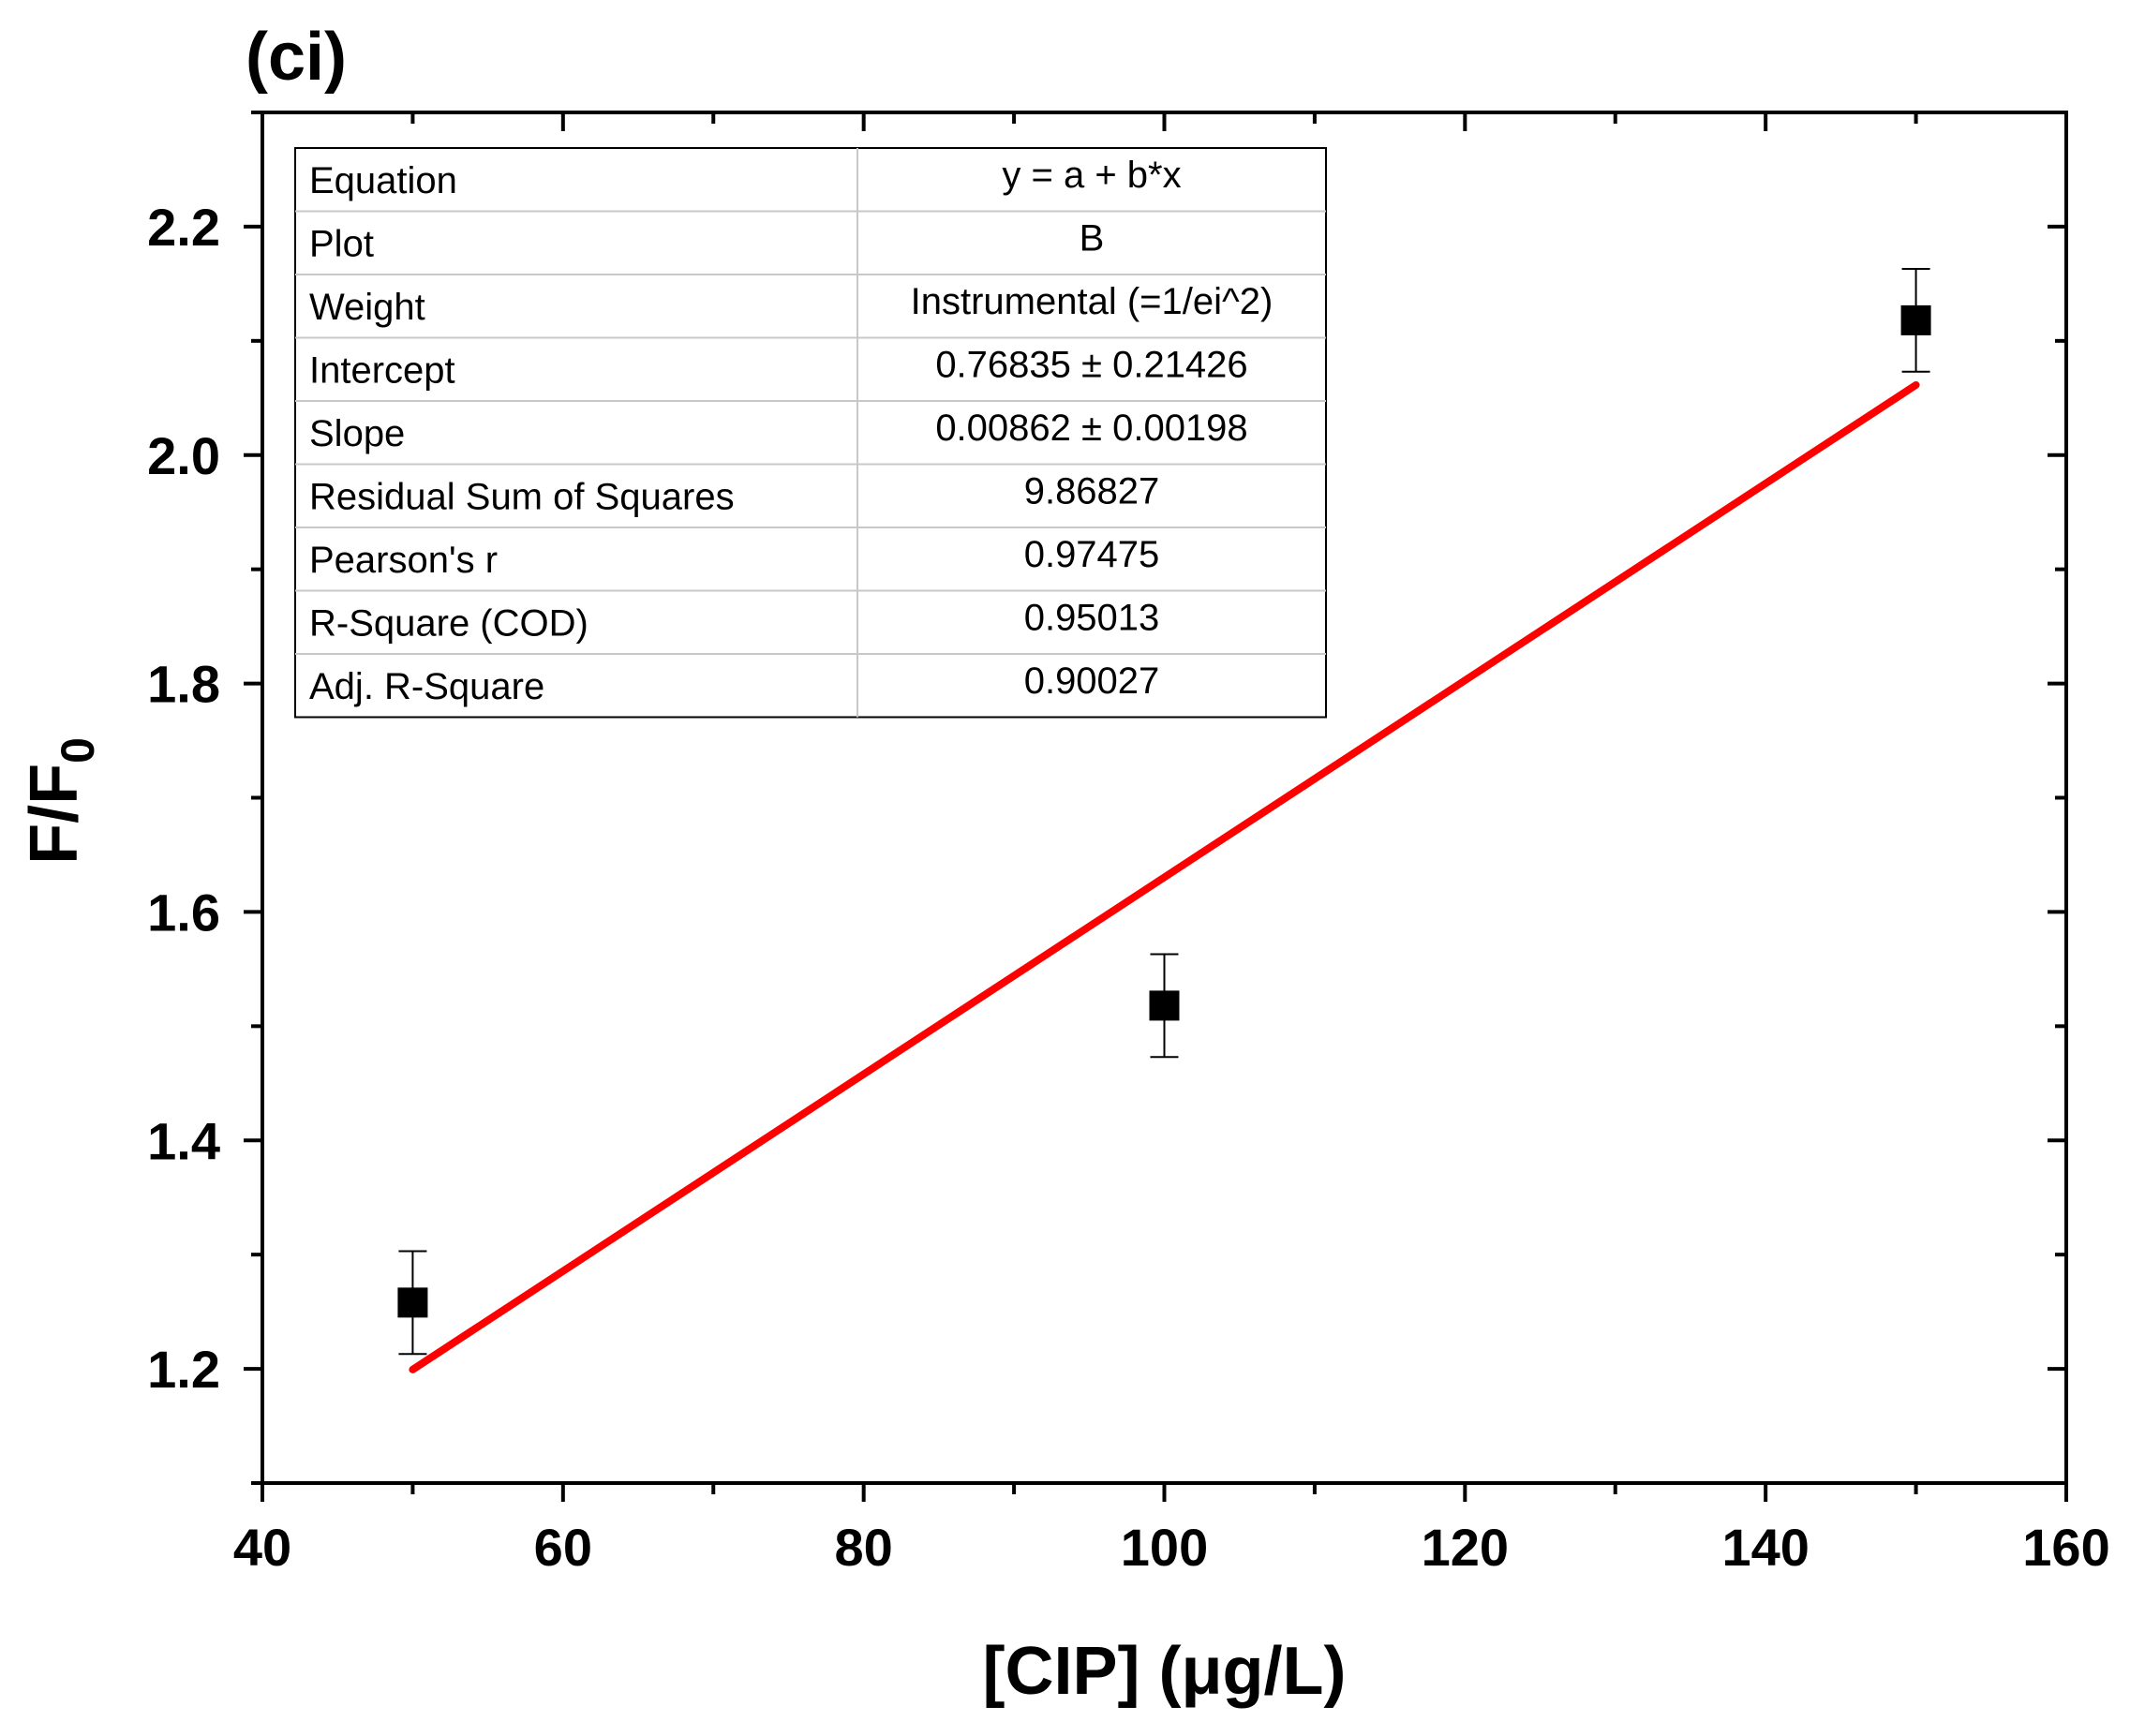  Describe the element at coordinates (382, 371) in the screenshot. I see `stats-table-label: Intercept` at that location.